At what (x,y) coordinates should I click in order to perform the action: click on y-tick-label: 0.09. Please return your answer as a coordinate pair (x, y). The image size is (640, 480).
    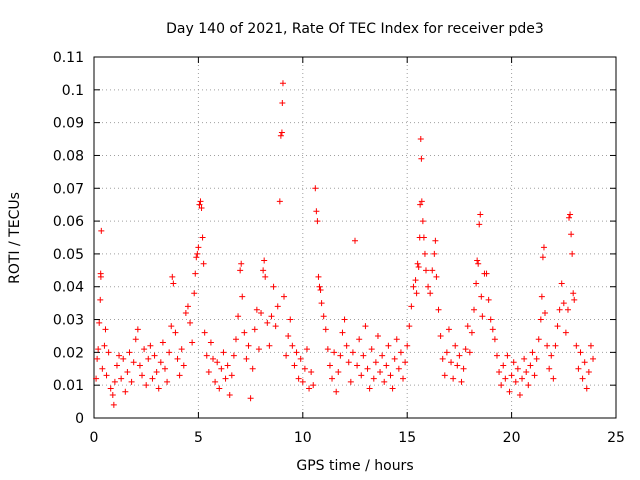
    Looking at the image, I should click on (68, 124).